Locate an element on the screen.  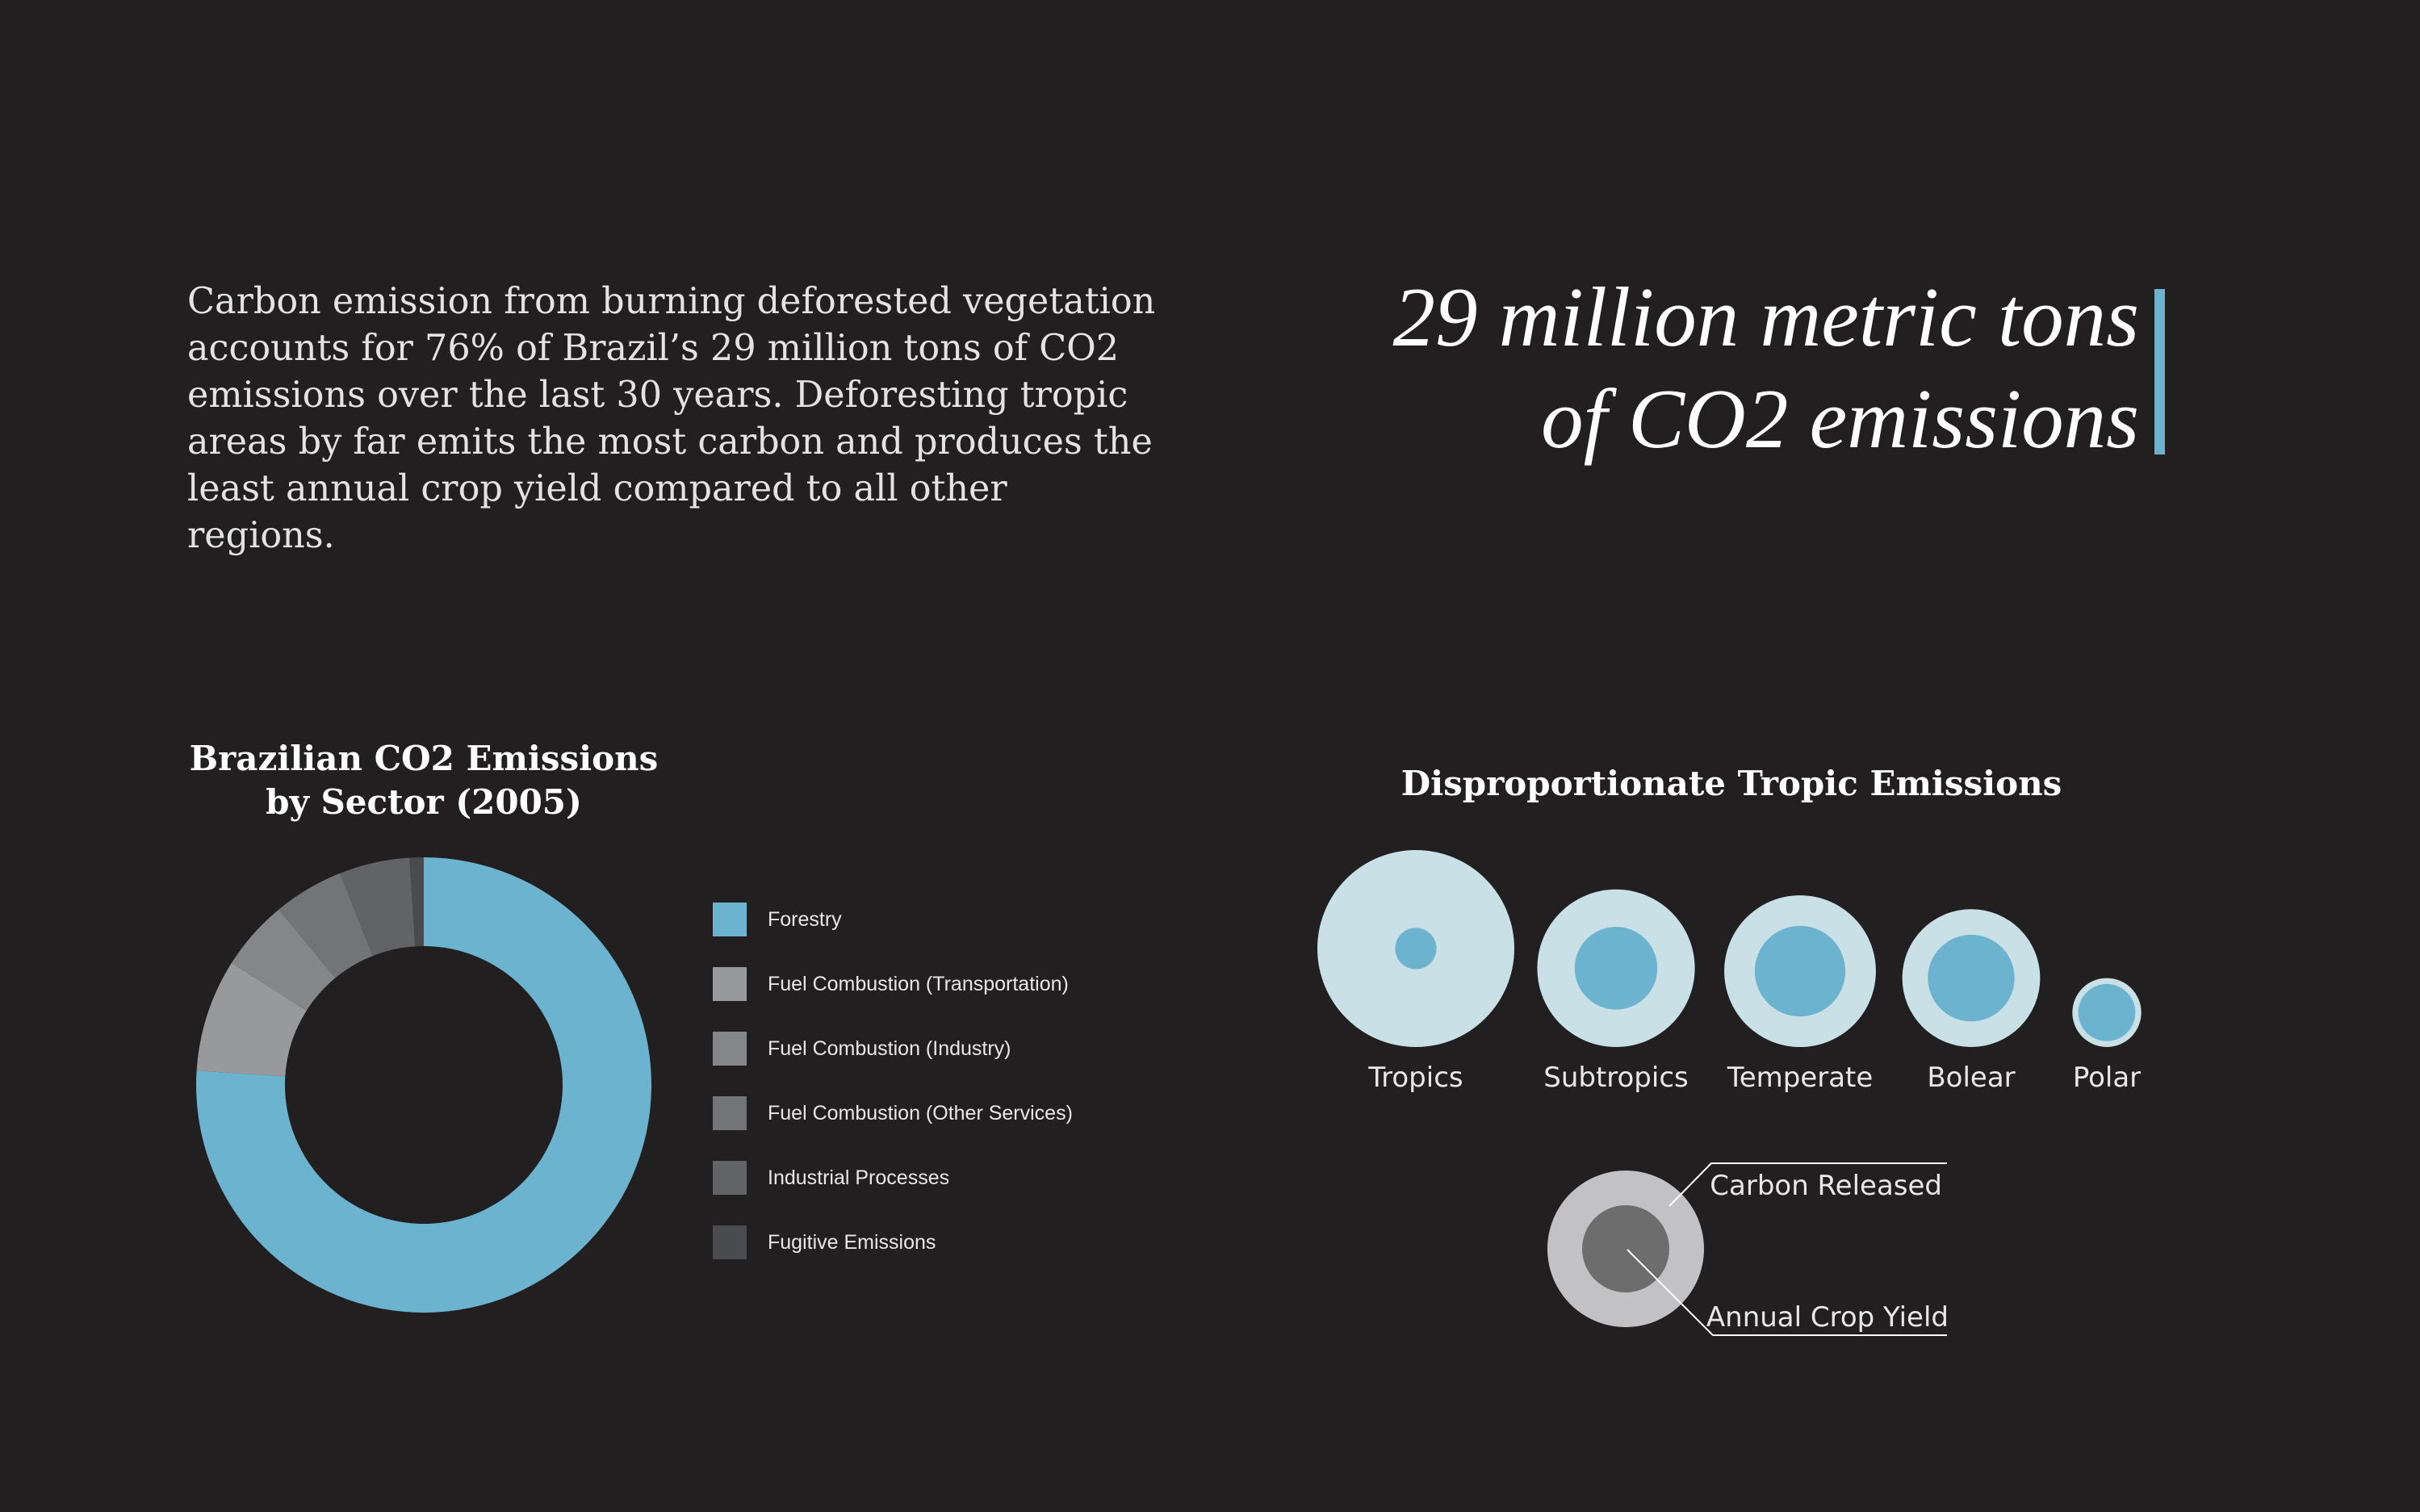
legend-label: Forestry is located at coordinates (805, 919).